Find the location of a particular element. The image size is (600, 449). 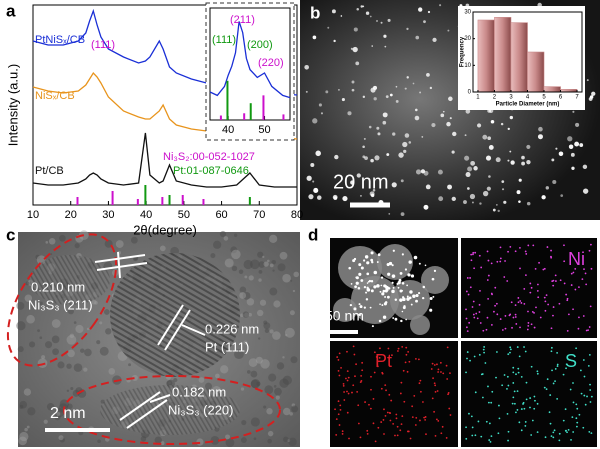

scale-bar-label: 2 nm is located at coordinates (68, 413).